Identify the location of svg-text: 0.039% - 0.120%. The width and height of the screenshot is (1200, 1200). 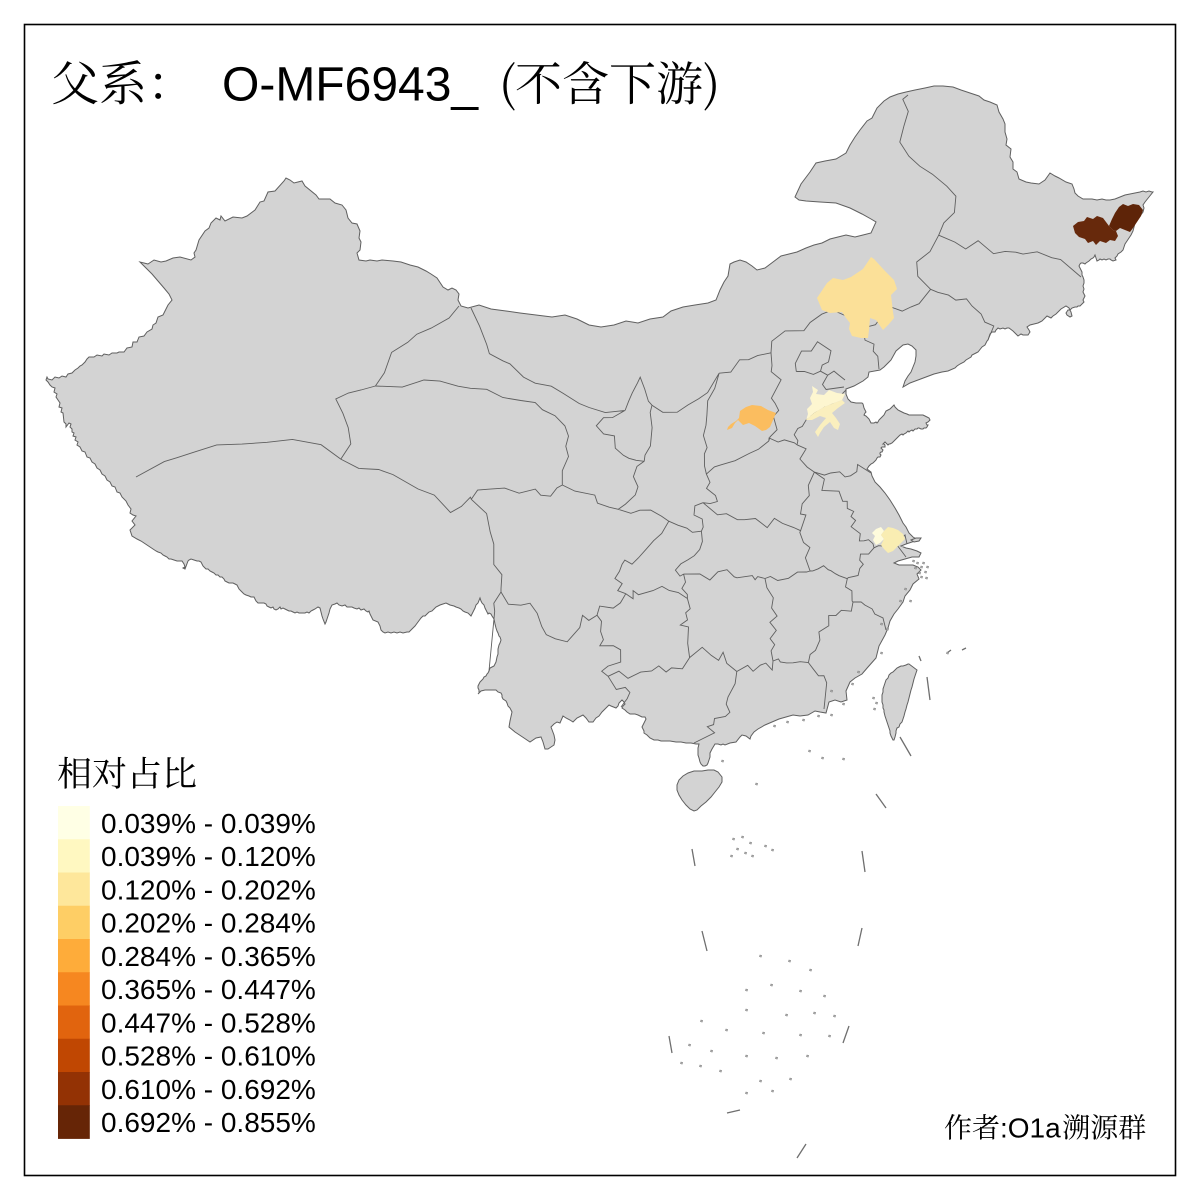
(208, 856).